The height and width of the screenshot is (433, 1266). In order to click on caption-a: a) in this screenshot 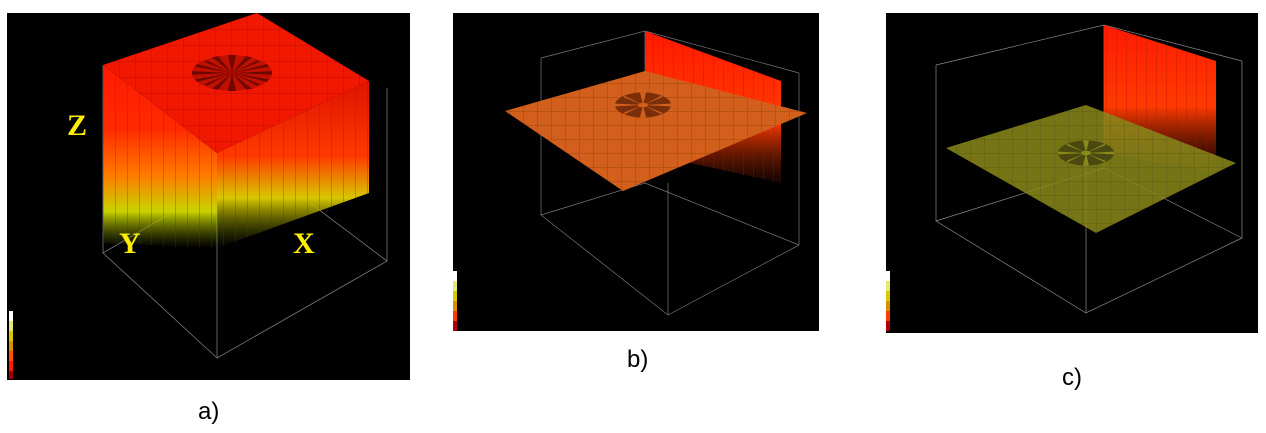, I will do `click(209, 411)`.